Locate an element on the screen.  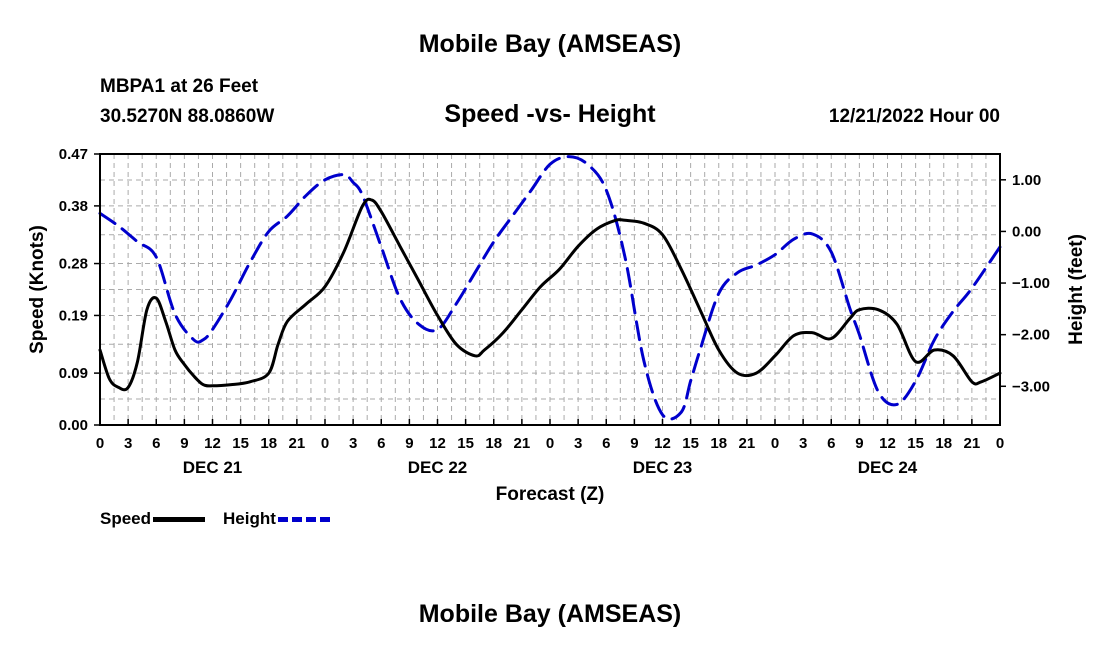
y2-axis-label: Height (feet) is located at coordinates (1076, 289).